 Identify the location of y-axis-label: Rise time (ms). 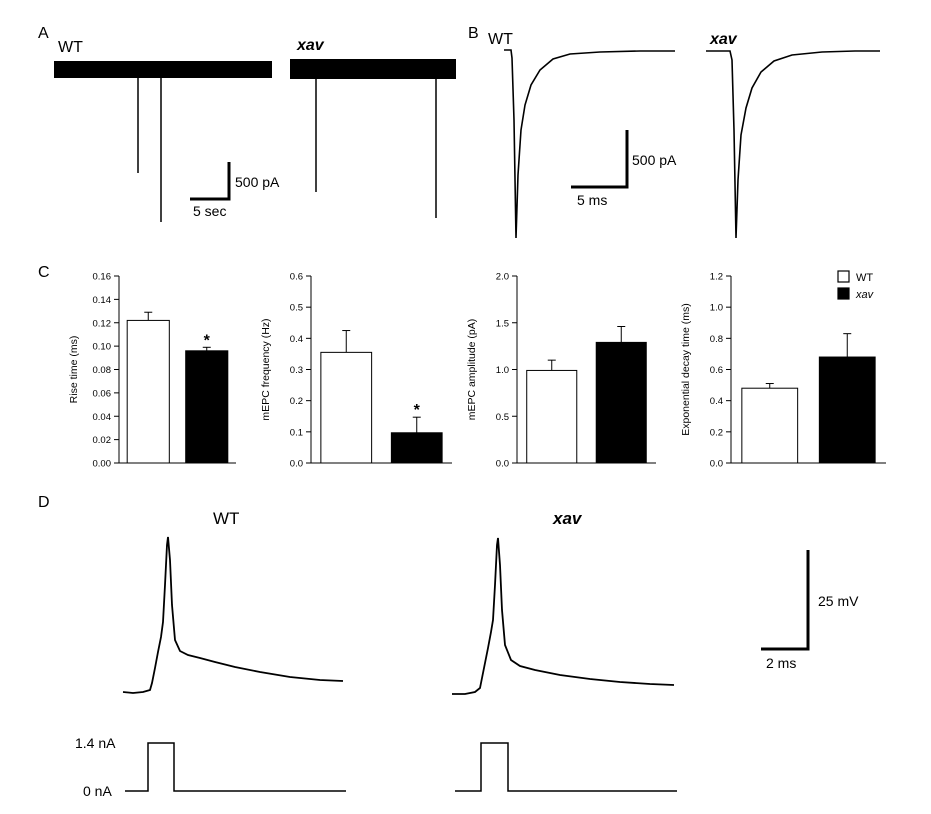
(74, 370).